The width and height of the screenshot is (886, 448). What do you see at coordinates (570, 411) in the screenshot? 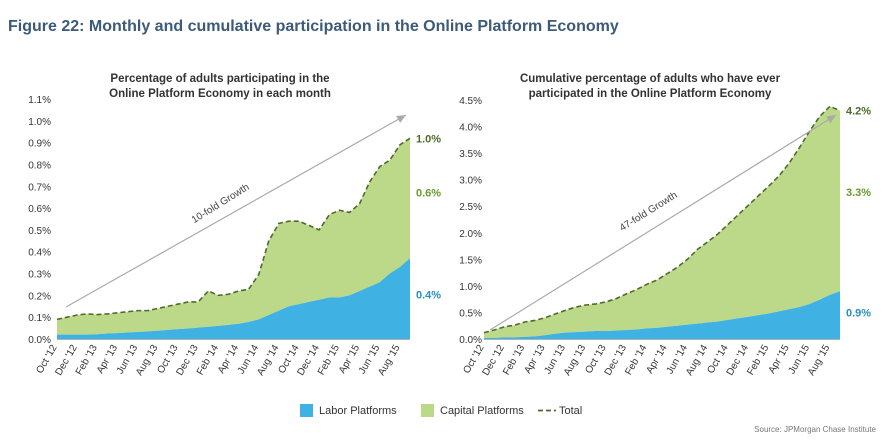
I see `legend-label: Total` at bounding box center [570, 411].